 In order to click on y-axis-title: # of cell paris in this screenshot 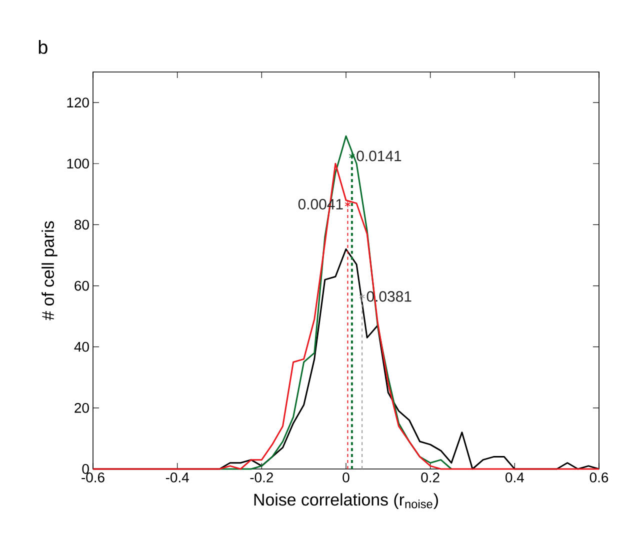, I will do `click(50, 270)`.